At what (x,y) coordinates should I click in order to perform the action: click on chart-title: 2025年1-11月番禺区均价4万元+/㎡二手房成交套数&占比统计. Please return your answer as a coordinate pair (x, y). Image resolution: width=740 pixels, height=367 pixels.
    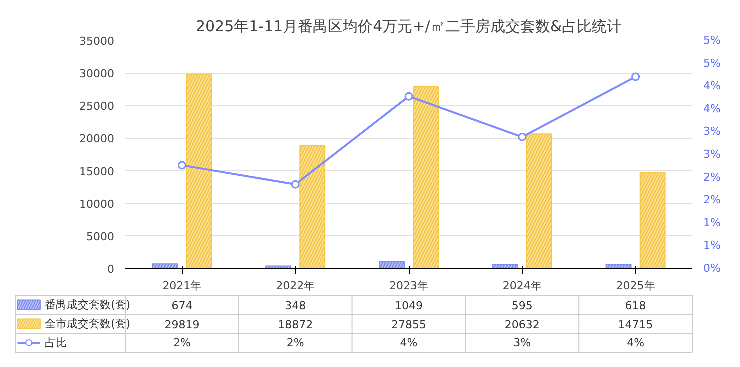
    Looking at the image, I should click on (409, 27).